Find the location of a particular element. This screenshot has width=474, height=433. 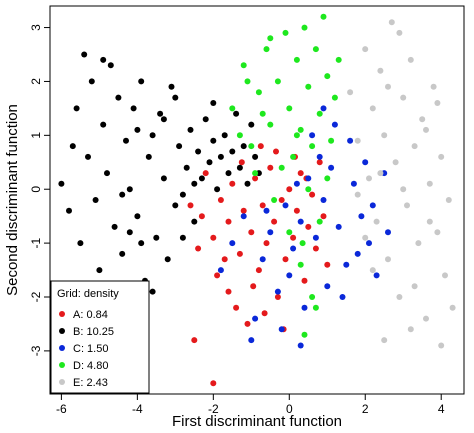

x-tick-label: -2 is located at coordinates (213, 409).